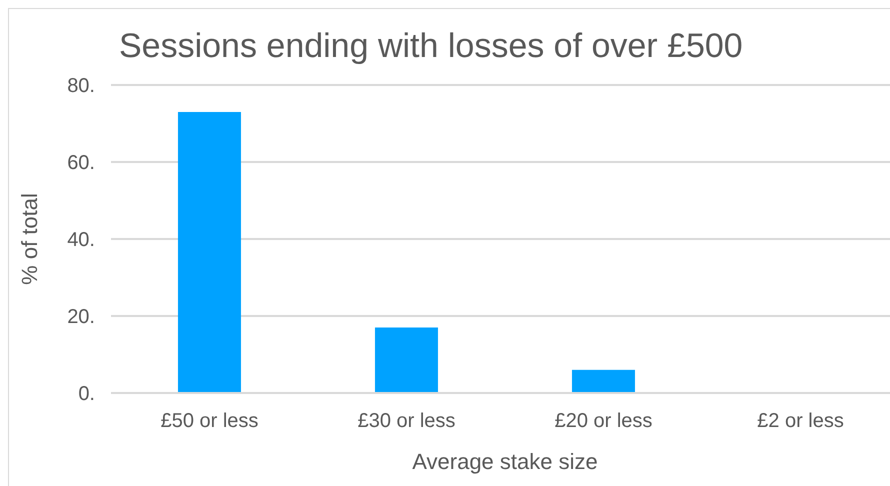 This screenshot has height=486, width=890. What do you see at coordinates (86, 394) in the screenshot?
I see `y-tick-label: 0.` at bounding box center [86, 394].